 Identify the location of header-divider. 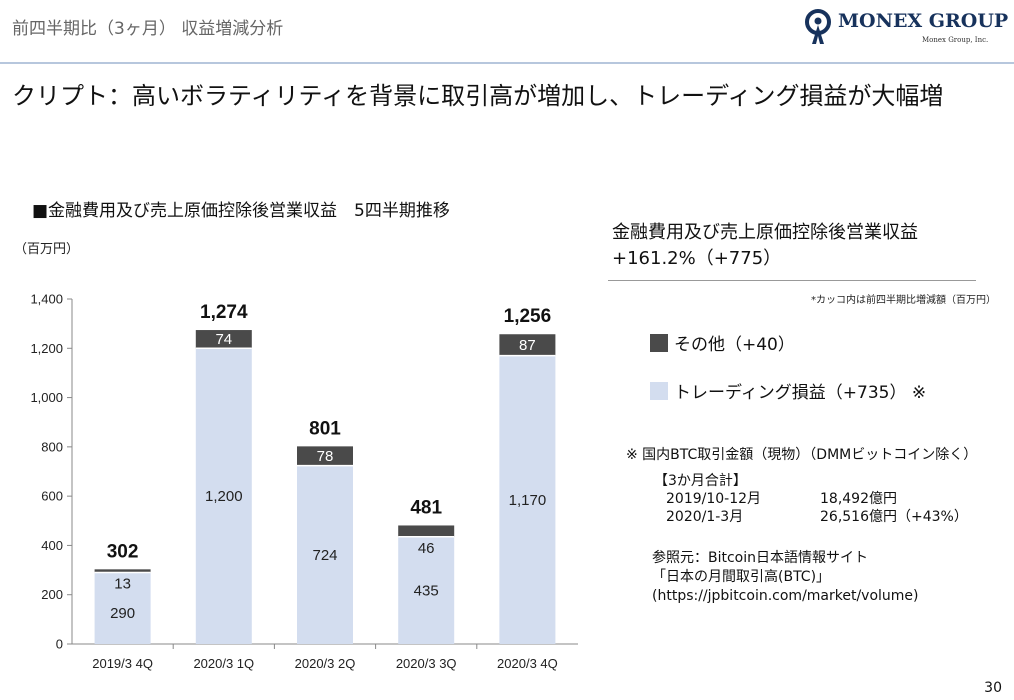
(507, 63).